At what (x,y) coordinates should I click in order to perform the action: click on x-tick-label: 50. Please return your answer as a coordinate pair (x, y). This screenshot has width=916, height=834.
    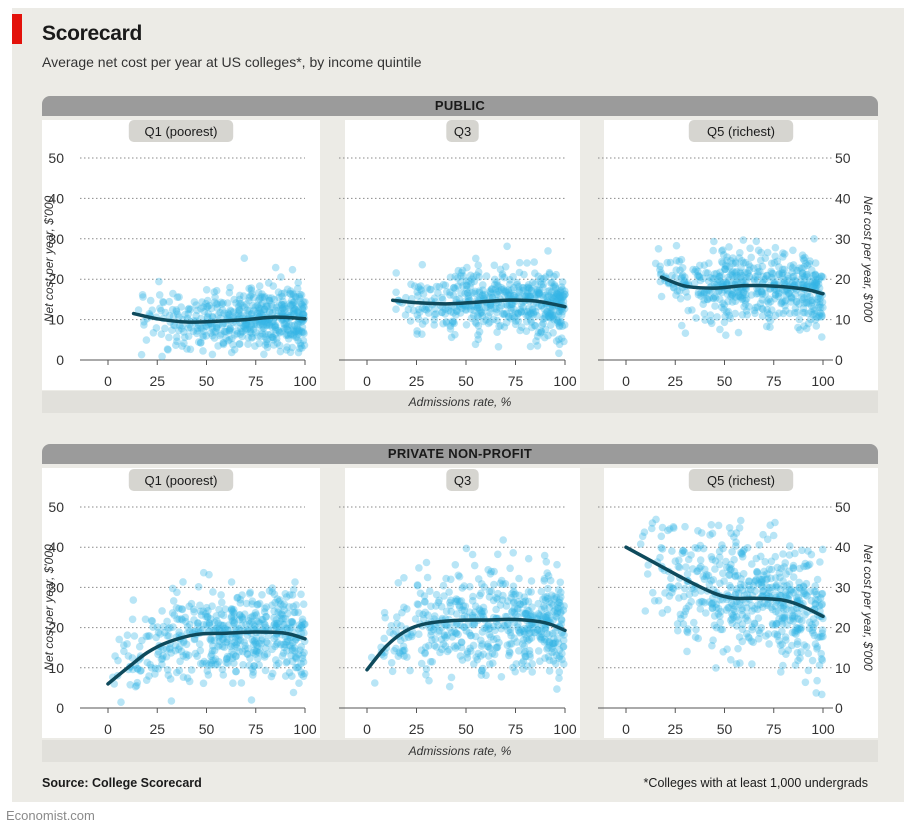
    Looking at the image, I should click on (725, 381).